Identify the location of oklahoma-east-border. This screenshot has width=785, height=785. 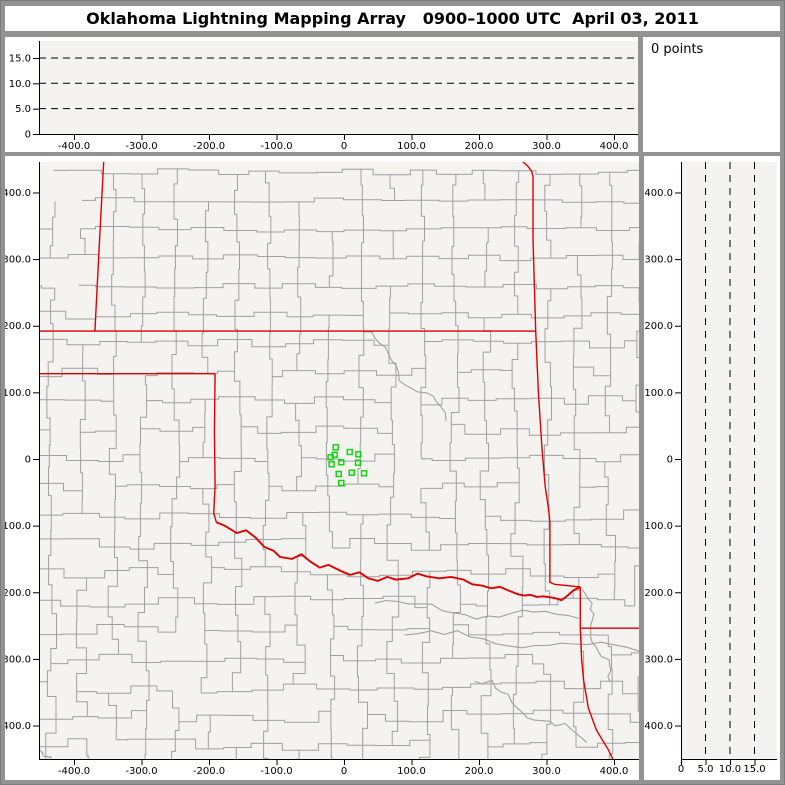
(551, 375).